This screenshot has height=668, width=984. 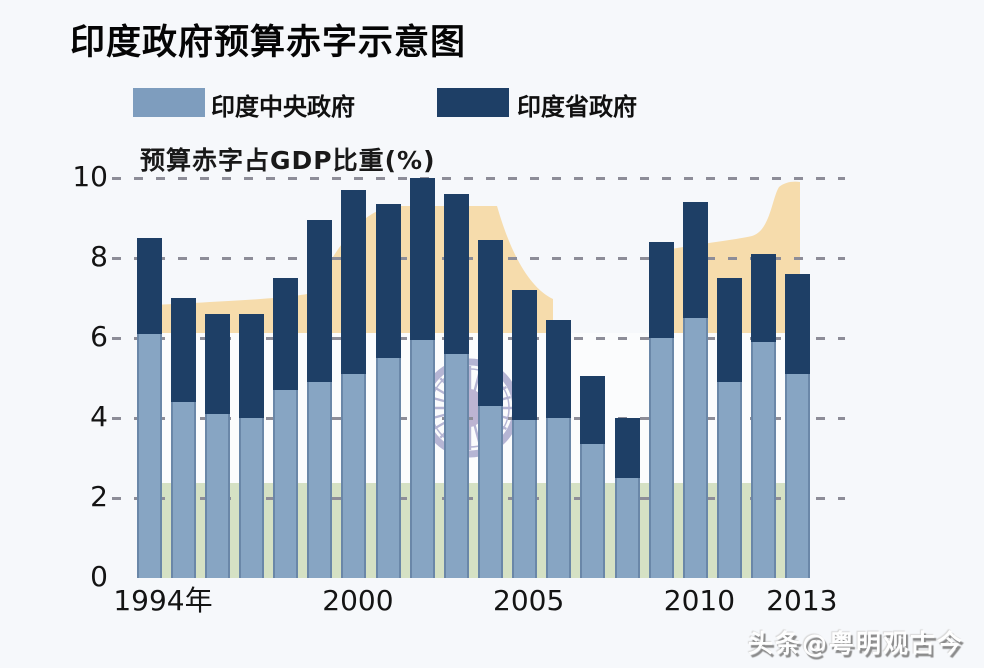 I want to click on y-axis-tick-2: 2, so click(x=99, y=496).